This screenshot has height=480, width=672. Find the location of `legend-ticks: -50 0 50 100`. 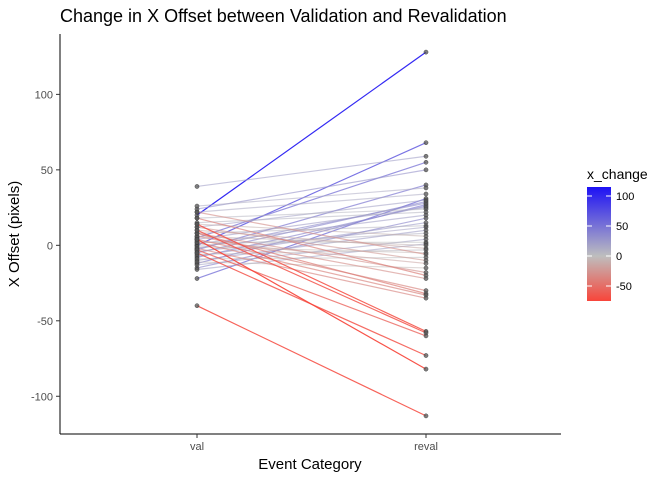

legend-ticks: -50 0 50 100 is located at coordinates (610, 242).